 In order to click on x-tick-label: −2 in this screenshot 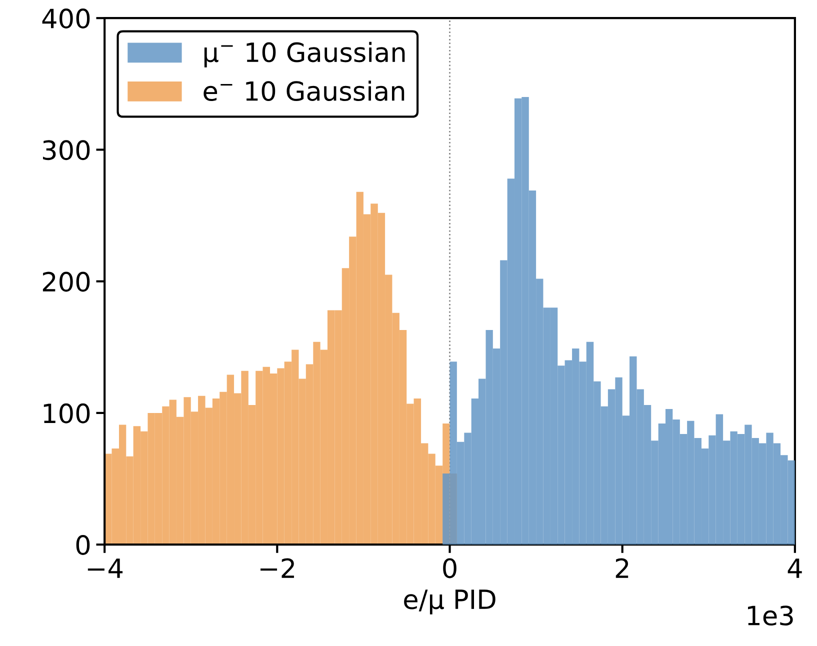, I will do `click(277, 568)`.